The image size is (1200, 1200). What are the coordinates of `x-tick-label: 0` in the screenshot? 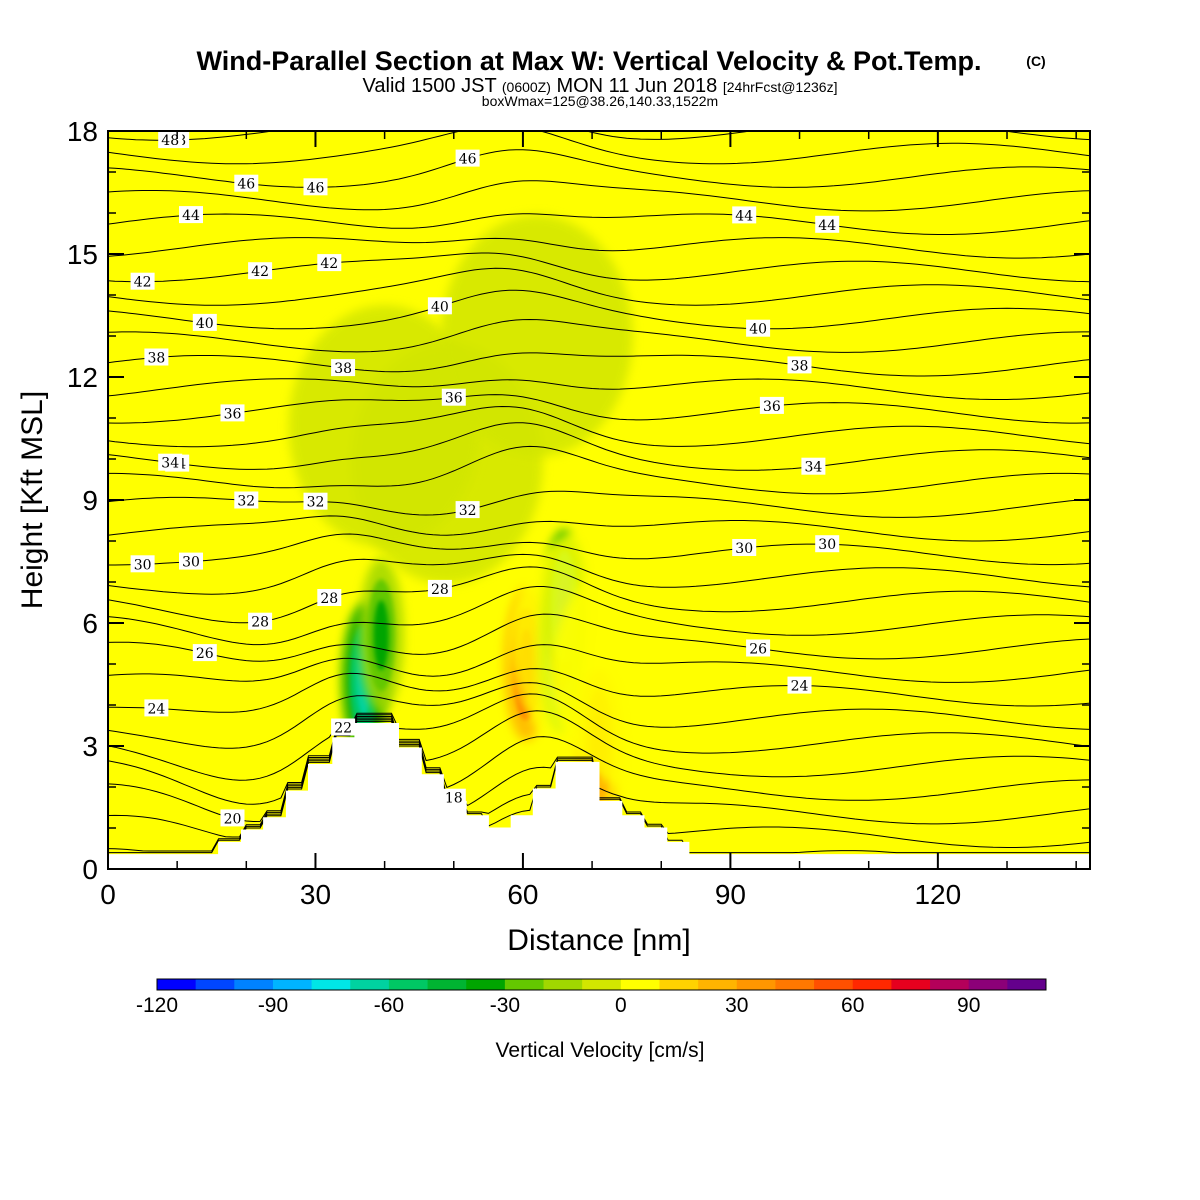 It's located at (108, 894).